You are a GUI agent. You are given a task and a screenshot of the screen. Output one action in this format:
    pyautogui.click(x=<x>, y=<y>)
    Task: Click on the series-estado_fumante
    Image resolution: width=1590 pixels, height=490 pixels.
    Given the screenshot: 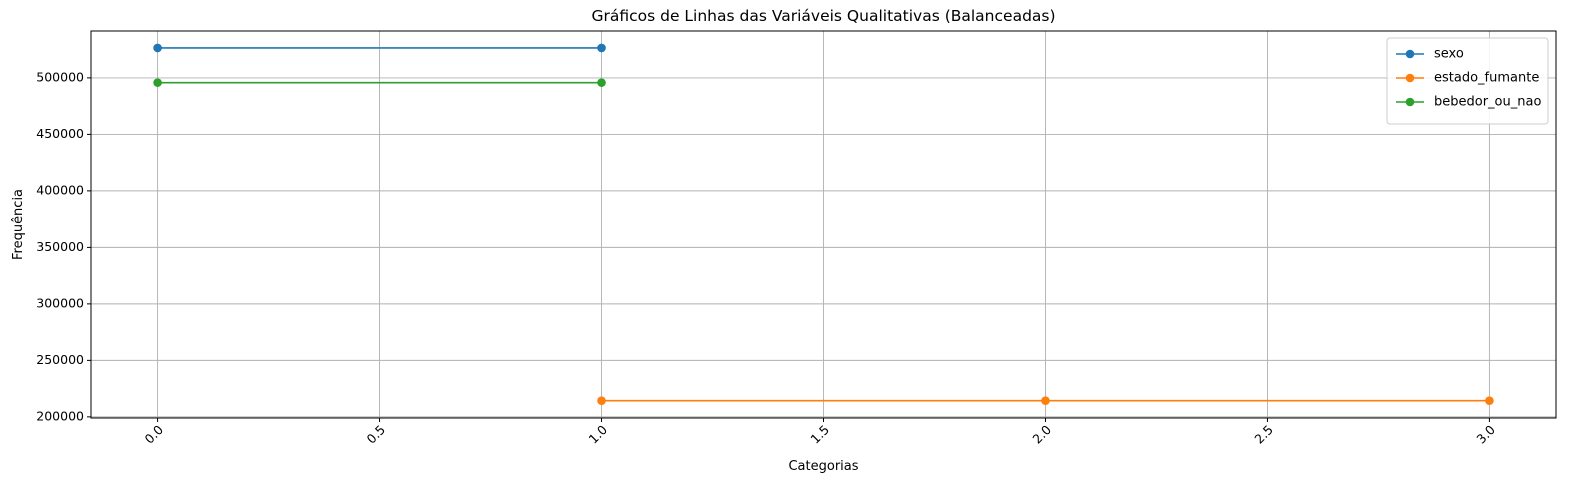 What is the action you would take?
    pyautogui.click(x=1045, y=401)
    